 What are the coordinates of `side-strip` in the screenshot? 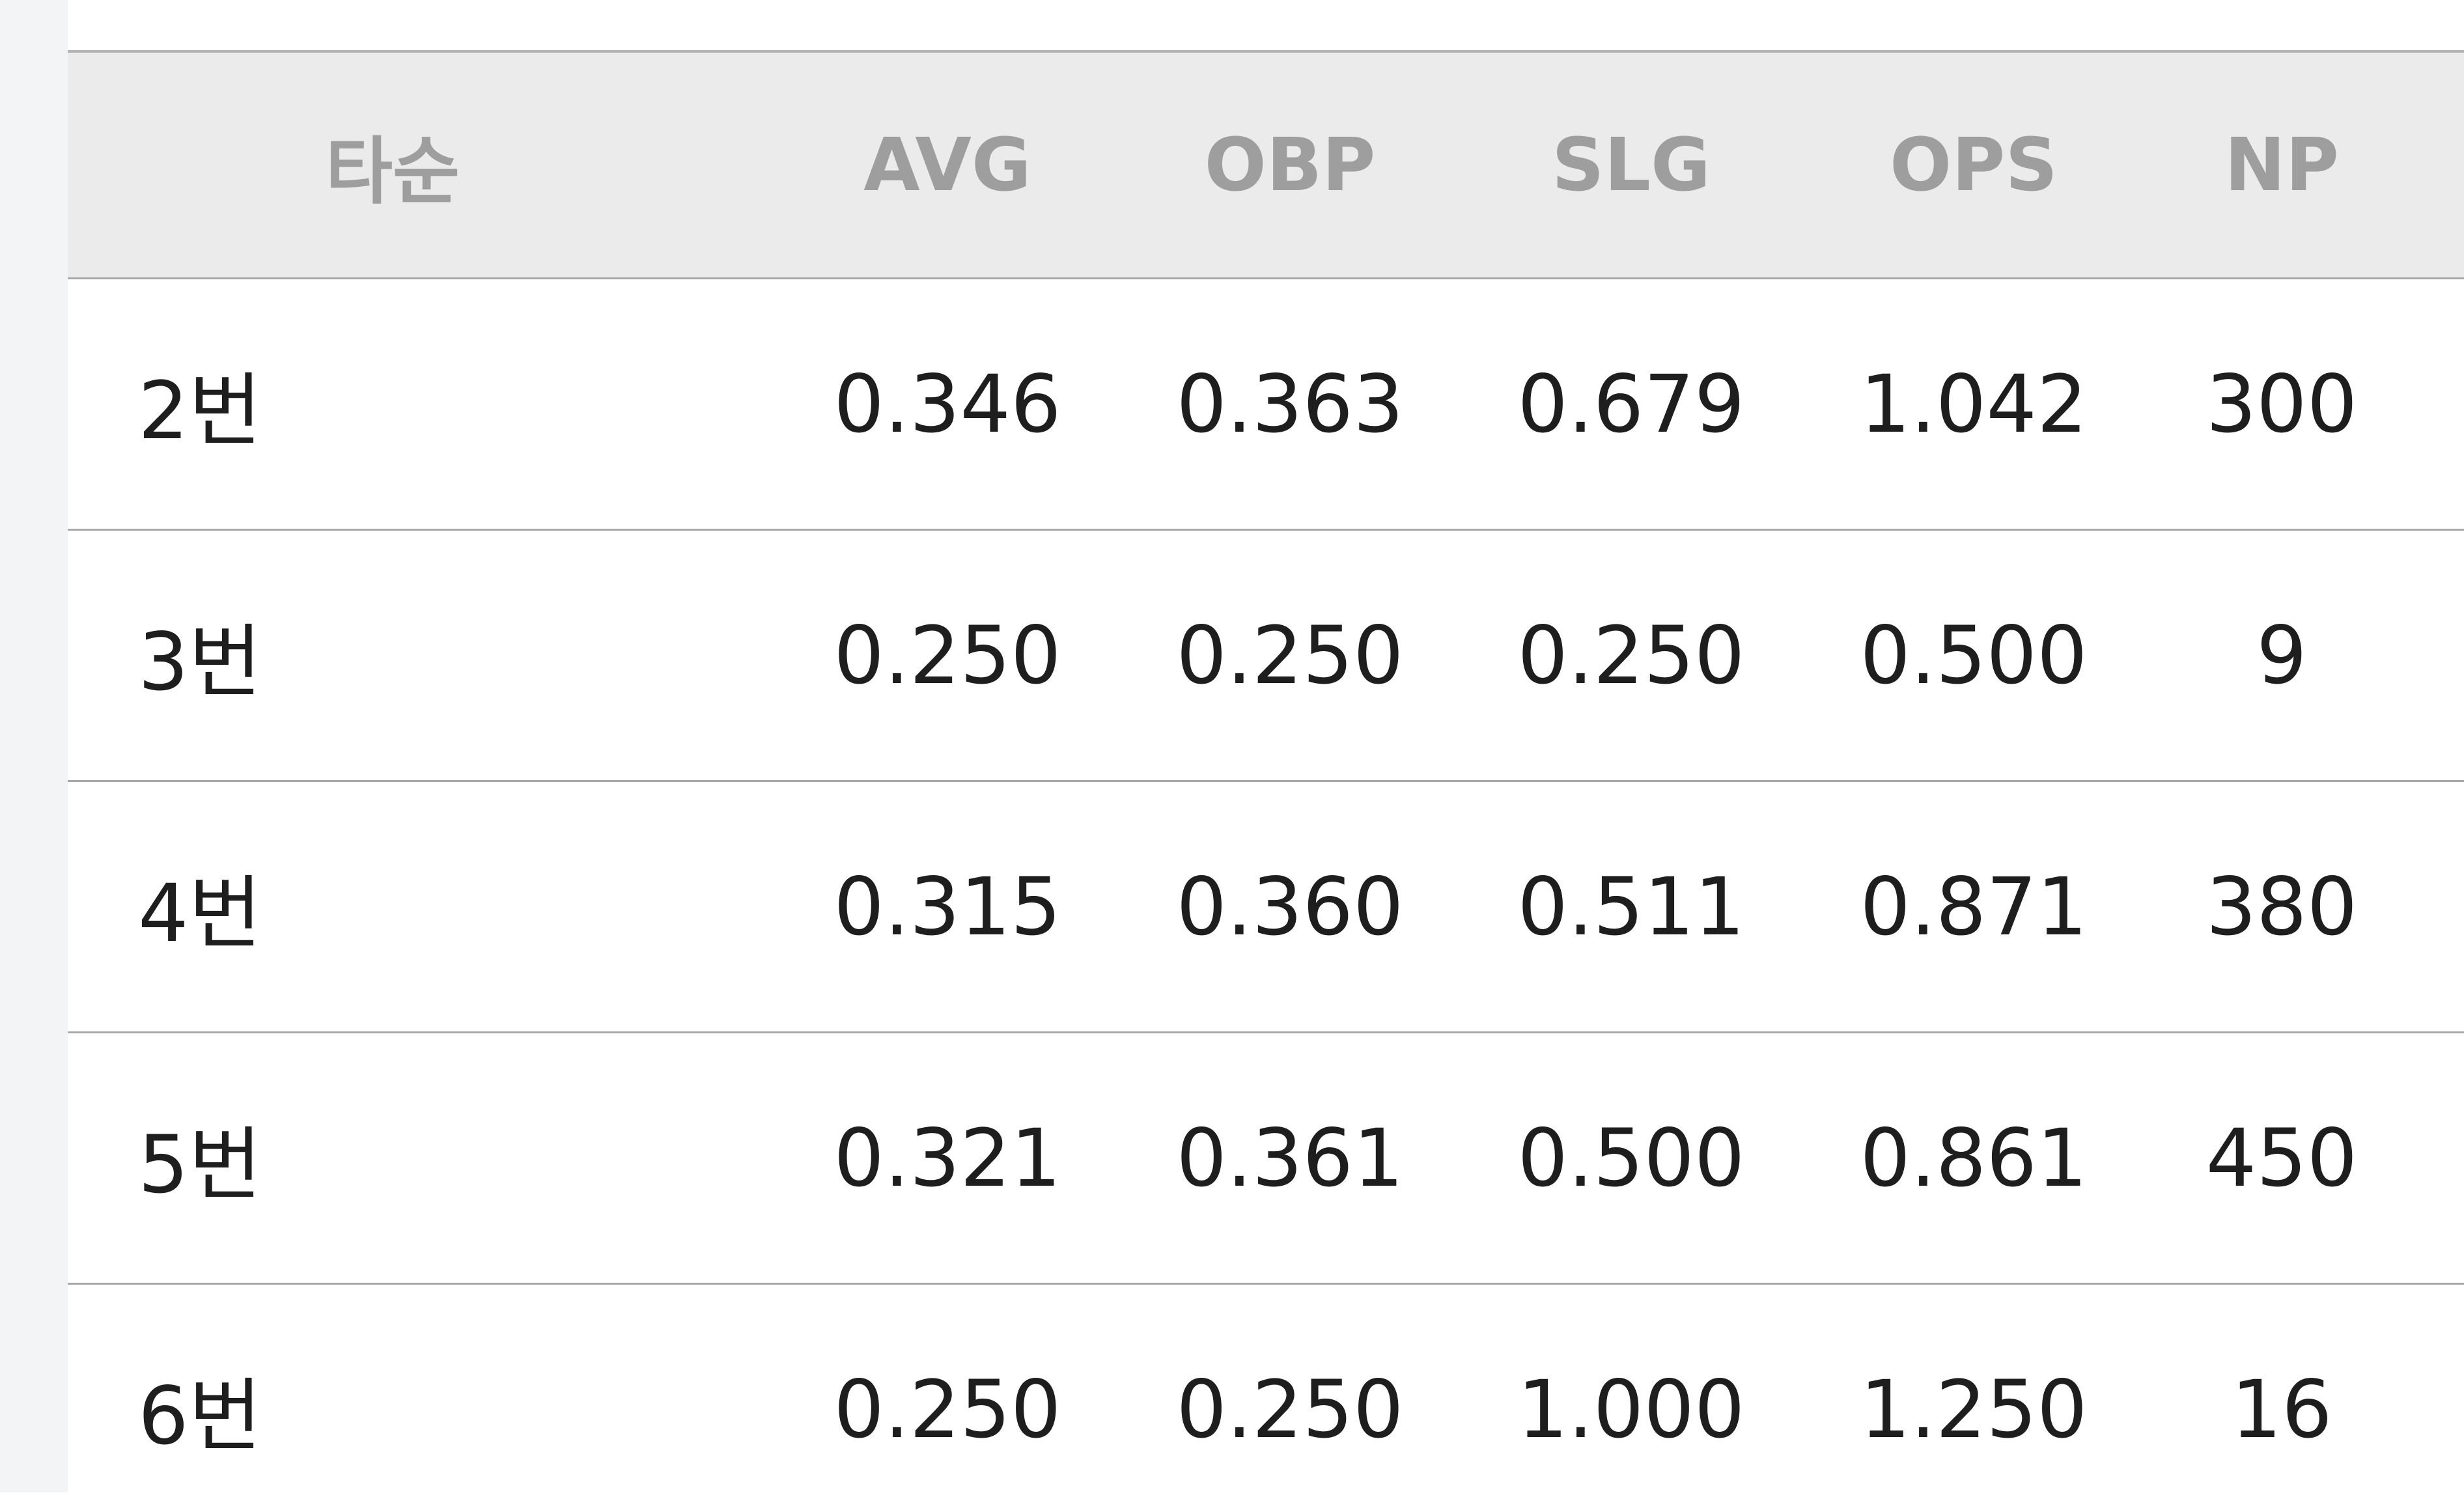 It's located at (34, 746).